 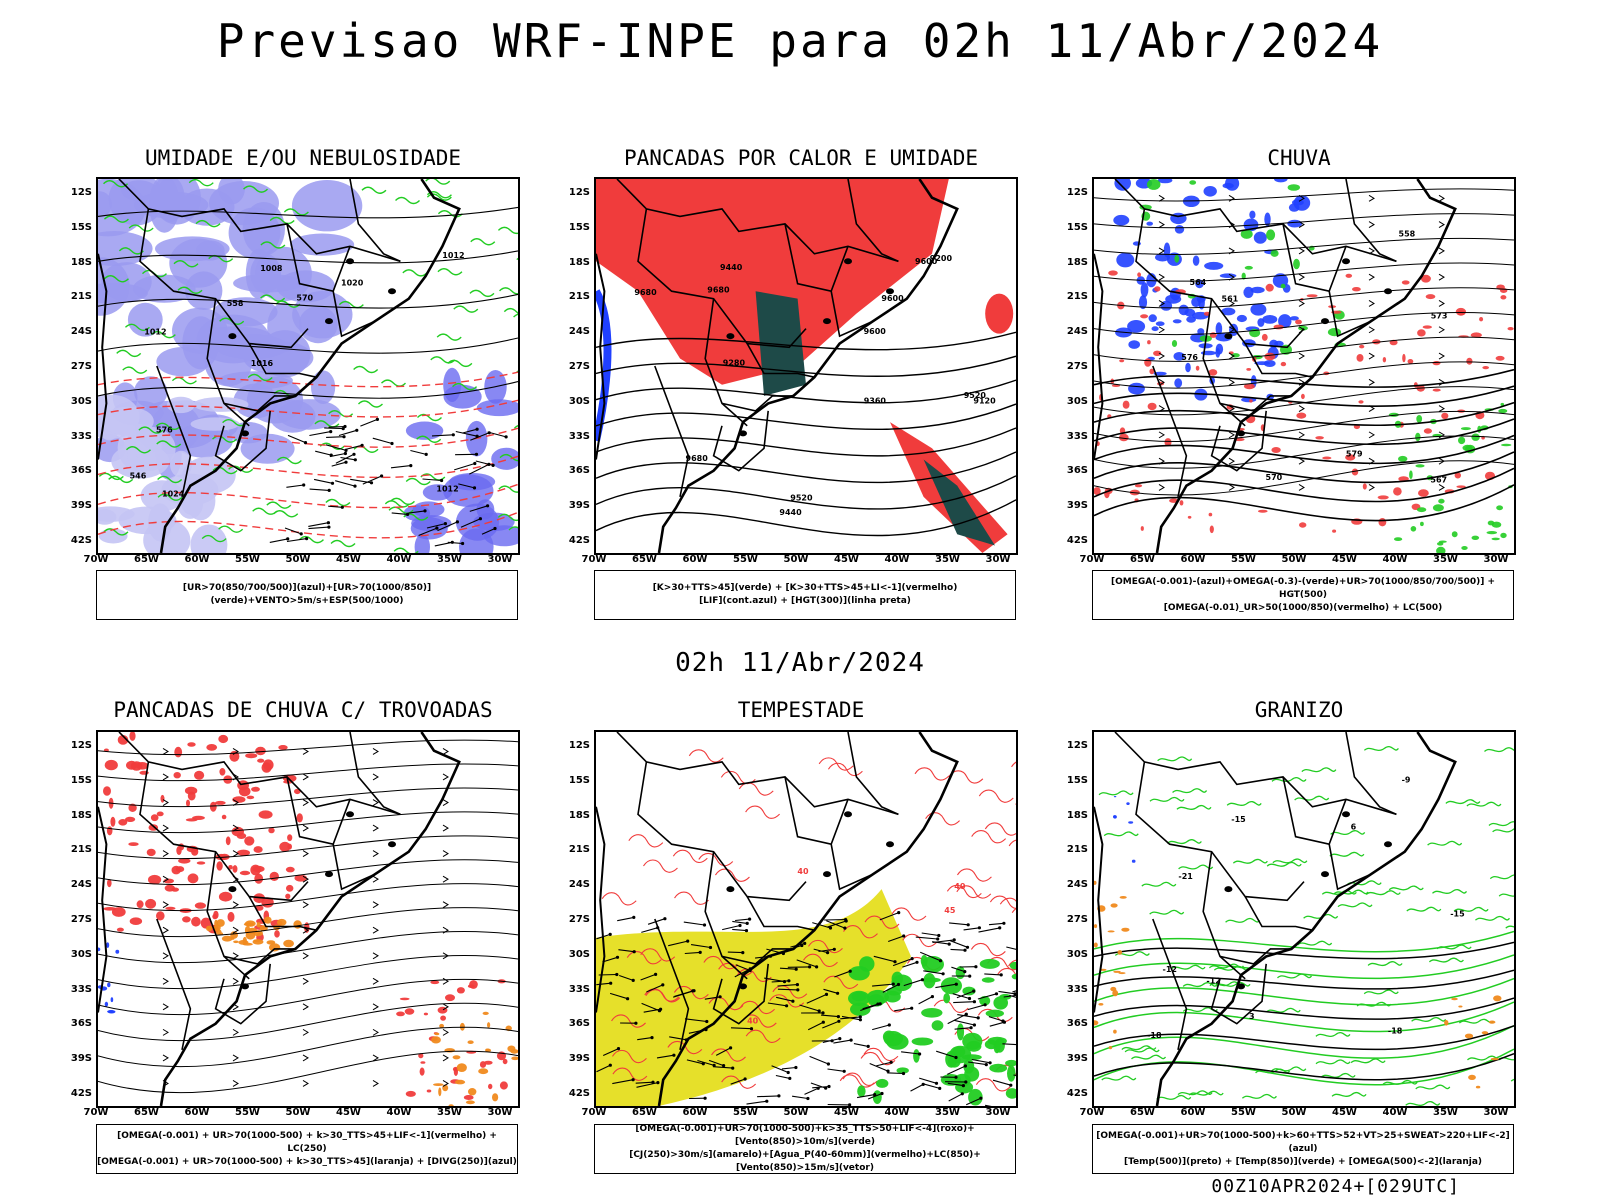 I want to click on latitude-label: 15S, so click(x=81, y=780).